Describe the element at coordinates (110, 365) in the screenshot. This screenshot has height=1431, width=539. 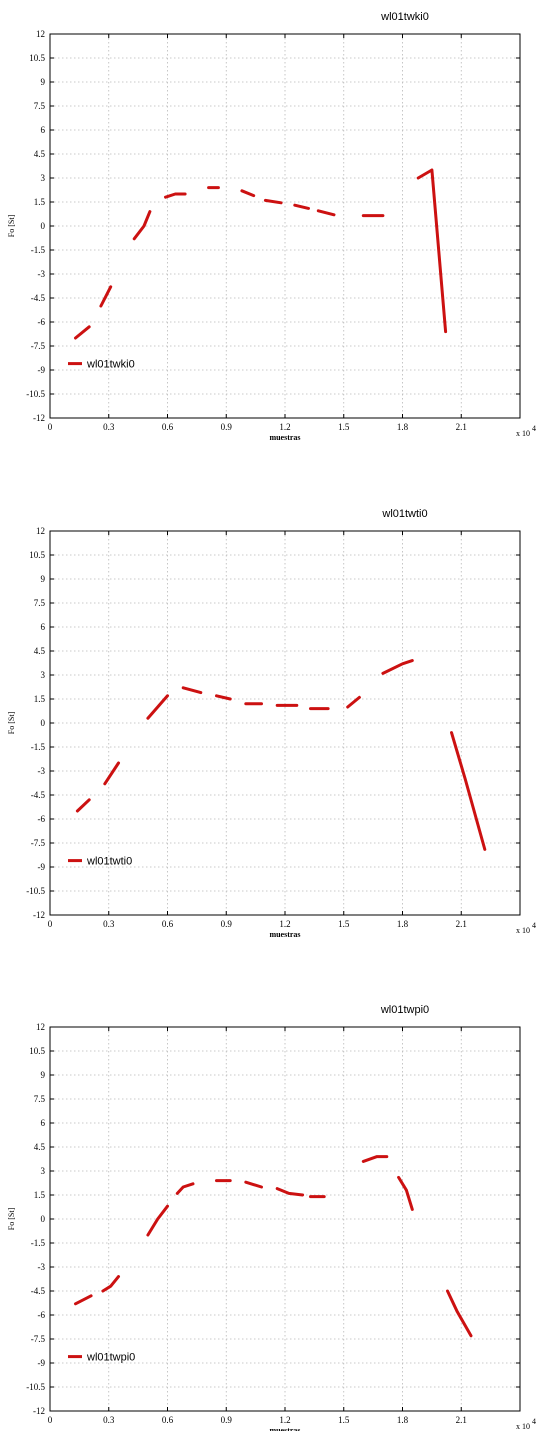
I see `legend-label: wl01twki0` at that location.